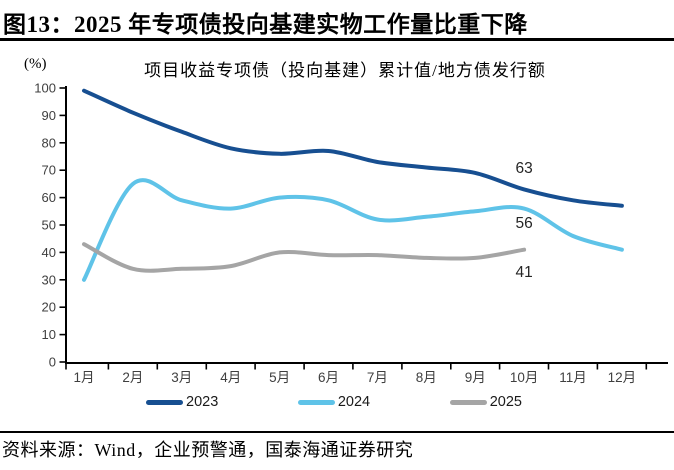  Describe the element at coordinates (132, 377) in the screenshot. I see `x-tick-label: 2月` at that location.